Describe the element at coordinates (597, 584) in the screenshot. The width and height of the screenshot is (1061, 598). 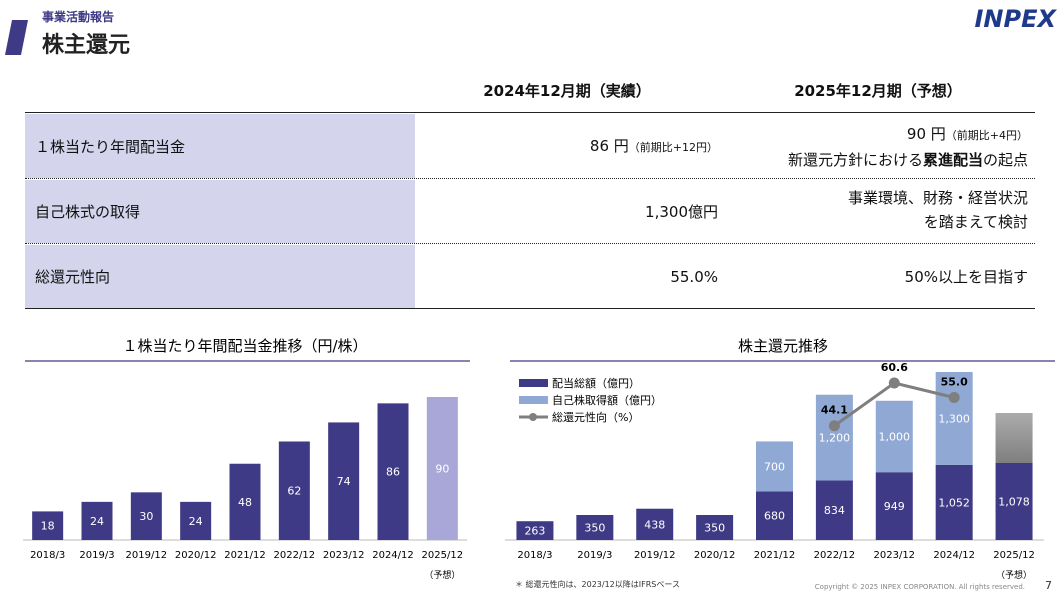
I see `footnote: ＊ 総還元性向は、2023/12以降はIFRSベース` at that location.